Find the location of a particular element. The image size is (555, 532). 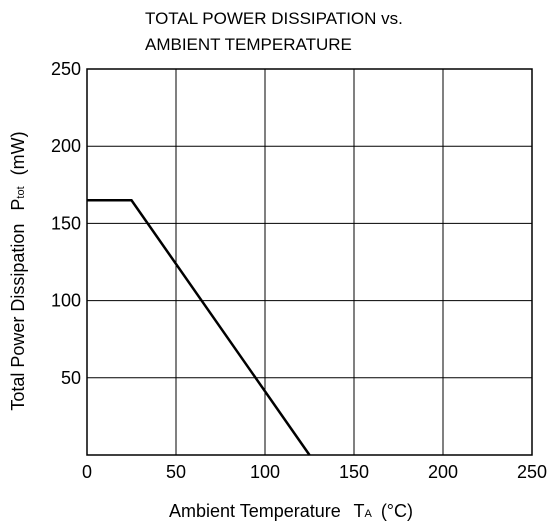

y-tick-label: 100 is located at coordinates (66, 301).